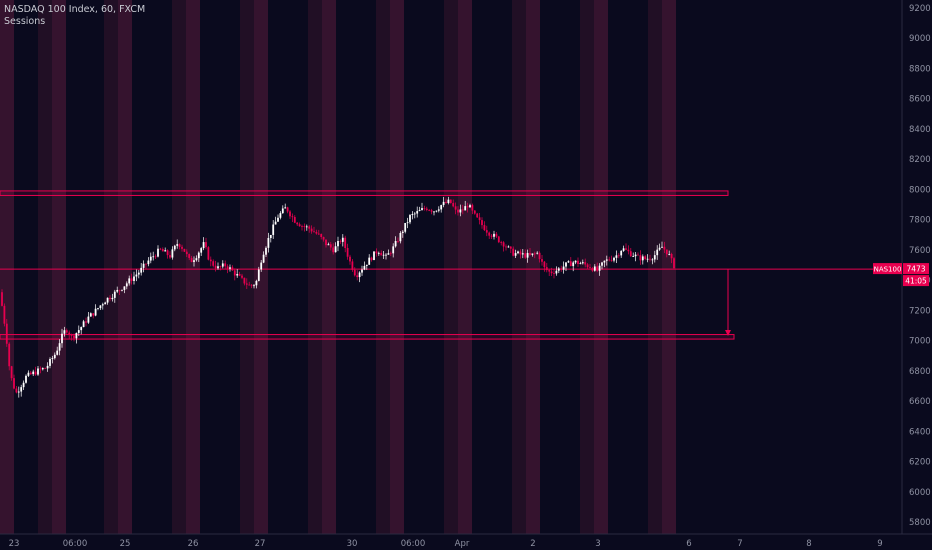  Describe the element at coordinates (920, 493) in the screenshot. I see `price-tick-label: 6000` at that location.